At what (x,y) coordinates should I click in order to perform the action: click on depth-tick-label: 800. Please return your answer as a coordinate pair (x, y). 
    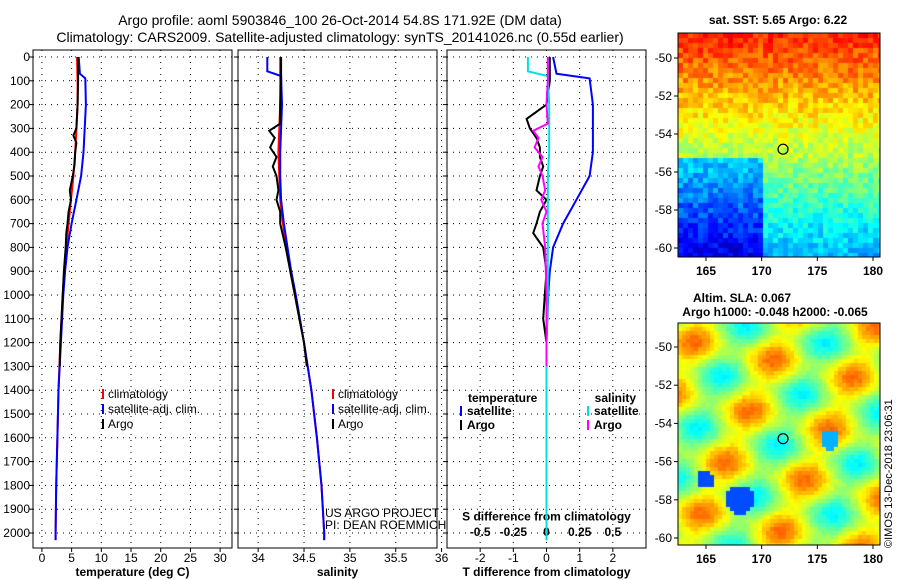
    Looking at the image, I should click on (20, 247).